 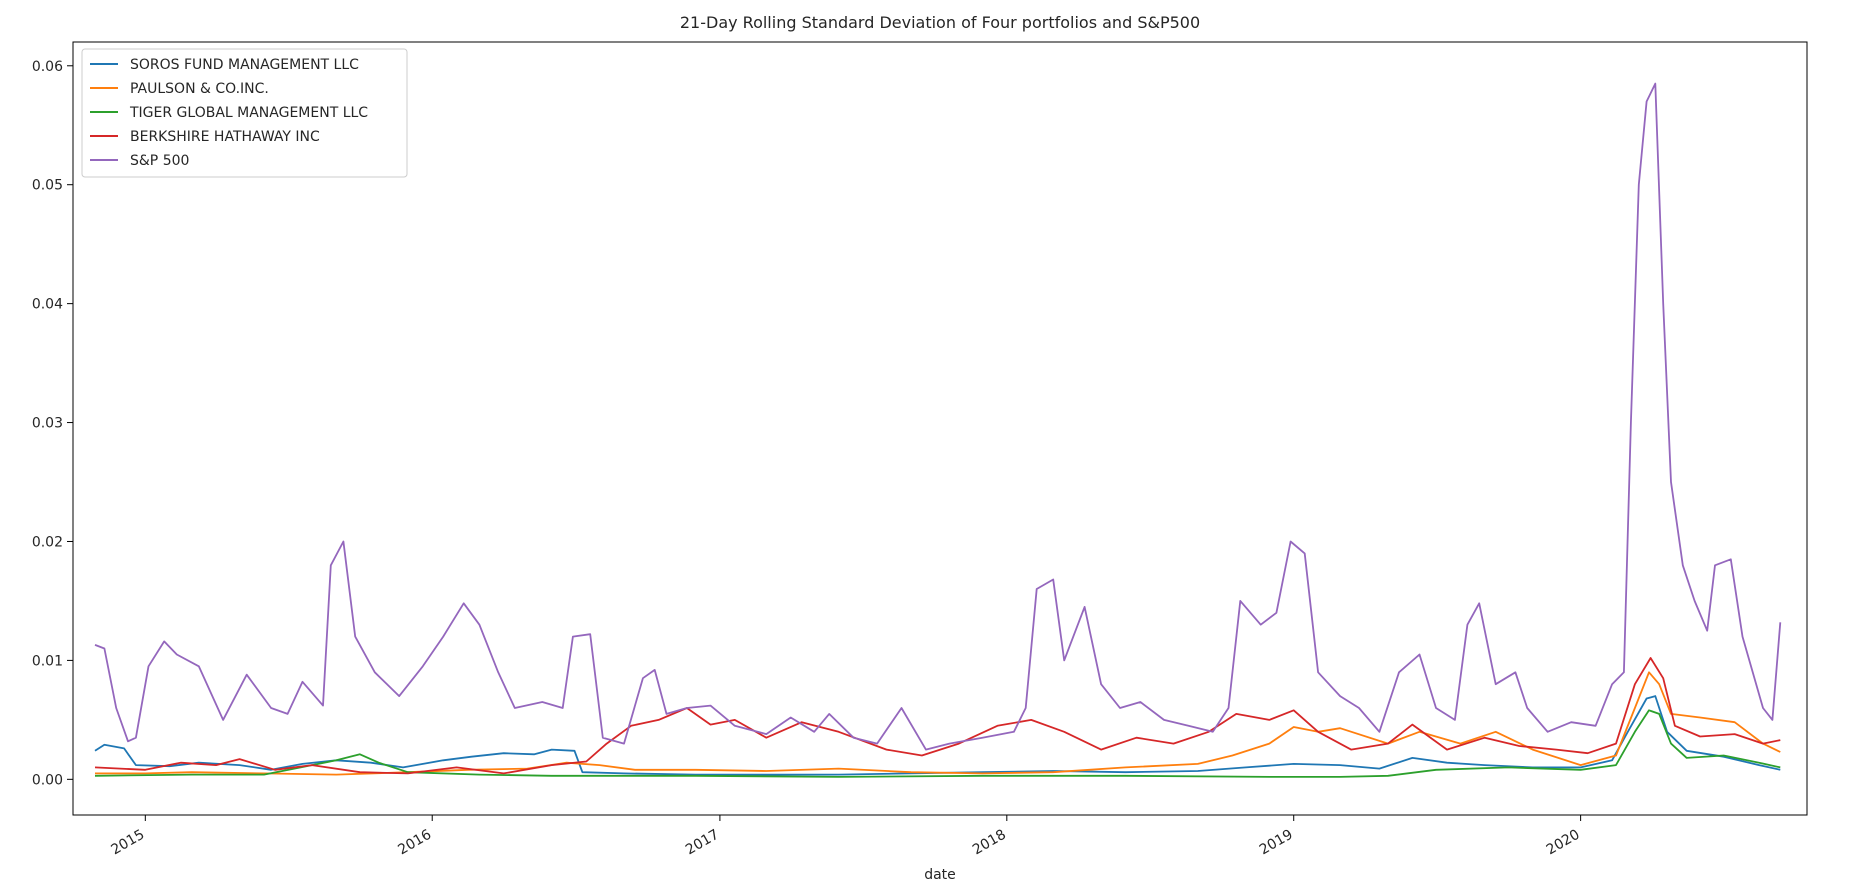 I want to click on x-tick-label: 2016, so click(x=414, y=843).